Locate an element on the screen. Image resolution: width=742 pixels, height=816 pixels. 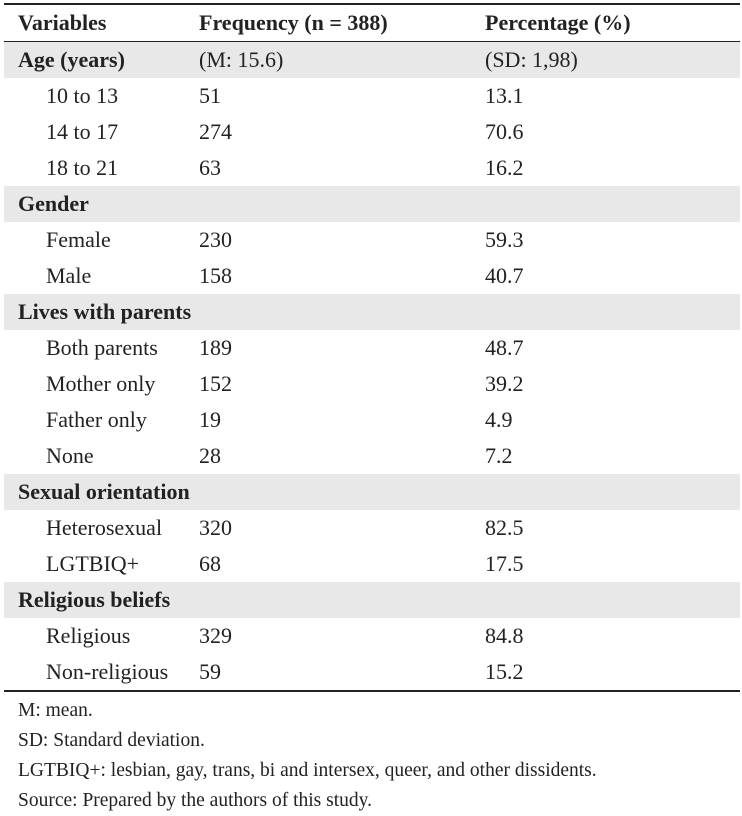
row-frequency: 19 is located at coordinates (210, 419).